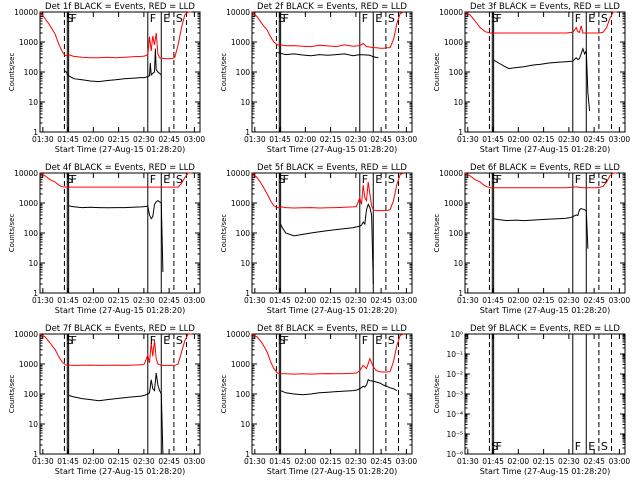 The width and height of the screenshot is (640, 480). I want to click on panel-title: Det 6f BLACK = Events, RED = LLD, so click(545, 168).